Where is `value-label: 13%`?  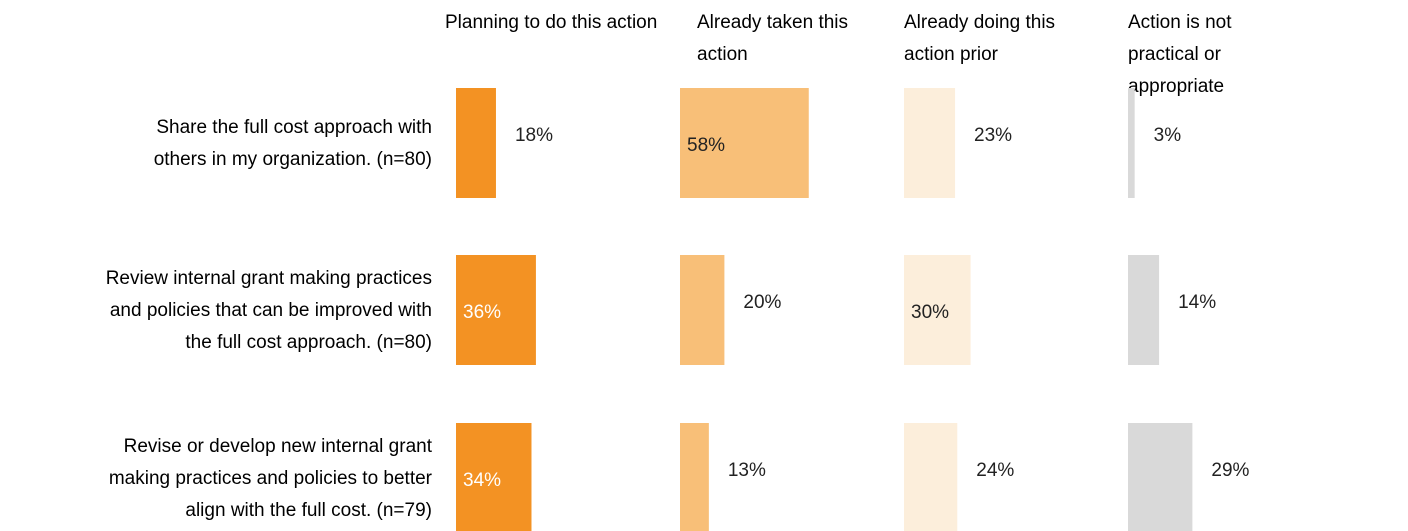
value-label: 13% is located at coordinates (747, 470).